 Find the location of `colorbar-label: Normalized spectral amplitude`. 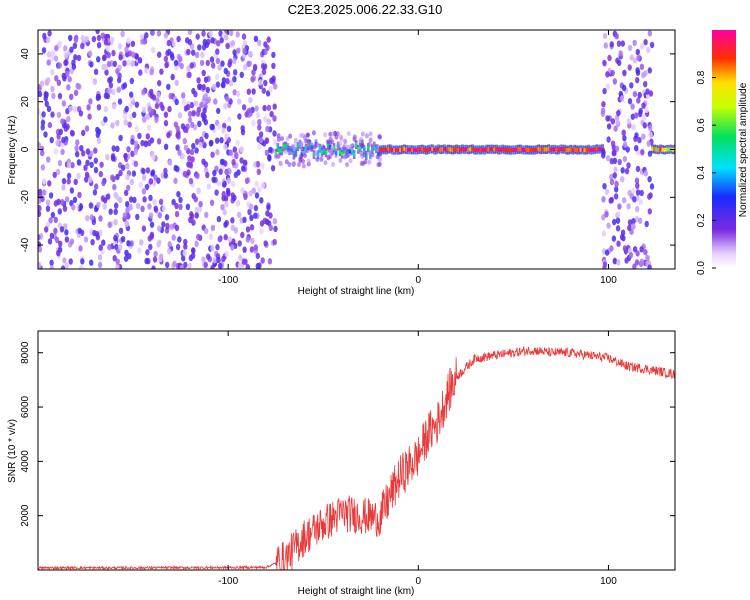

colorbar-label: Normalized spectral amplitude is located at coordinates (743, 149).